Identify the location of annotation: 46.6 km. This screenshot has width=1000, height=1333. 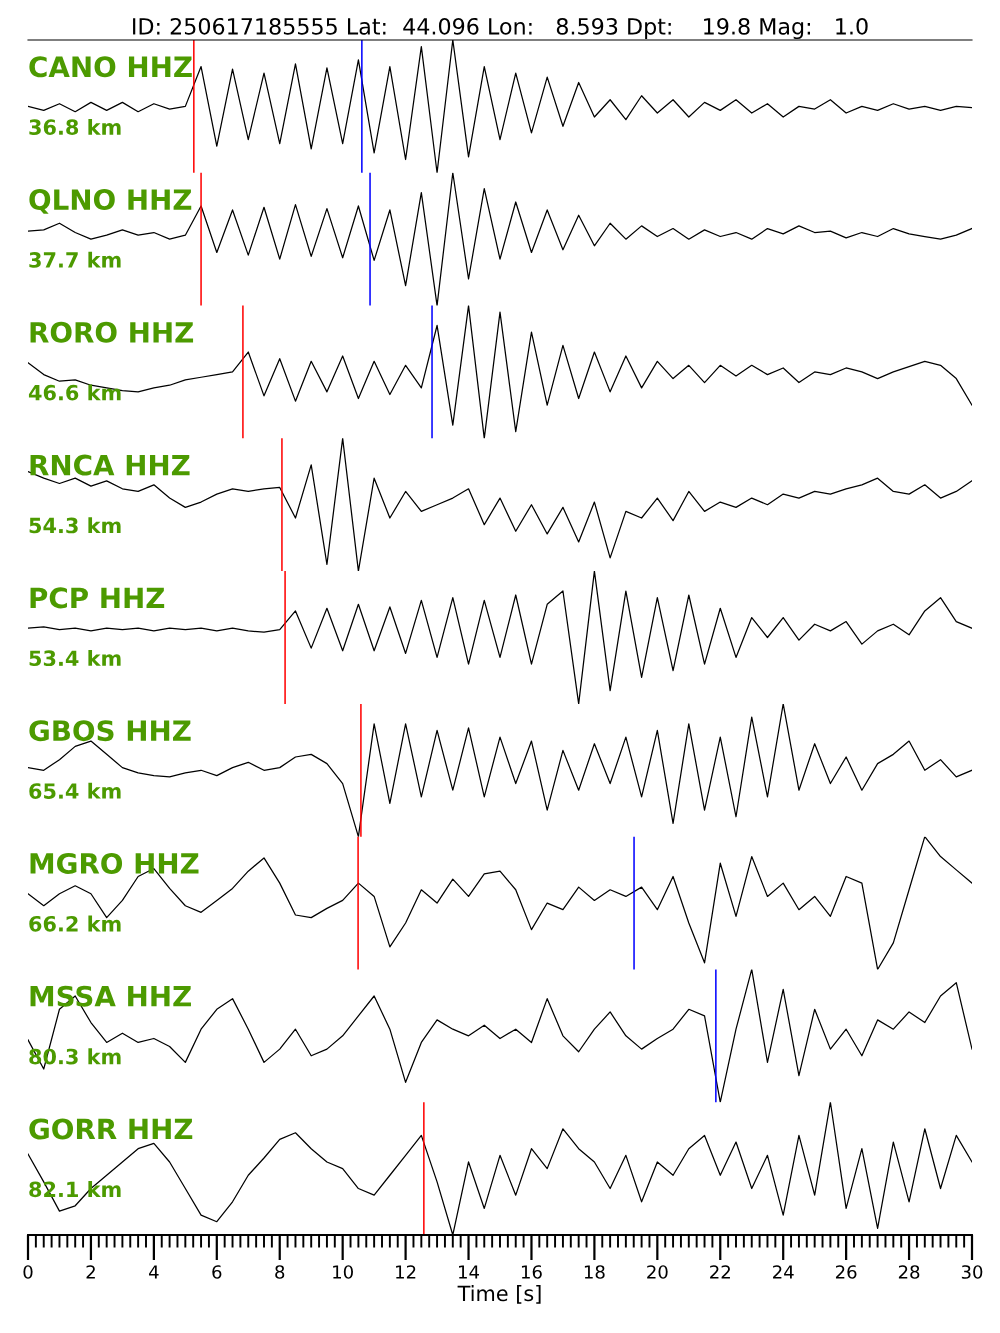
(74, 392).